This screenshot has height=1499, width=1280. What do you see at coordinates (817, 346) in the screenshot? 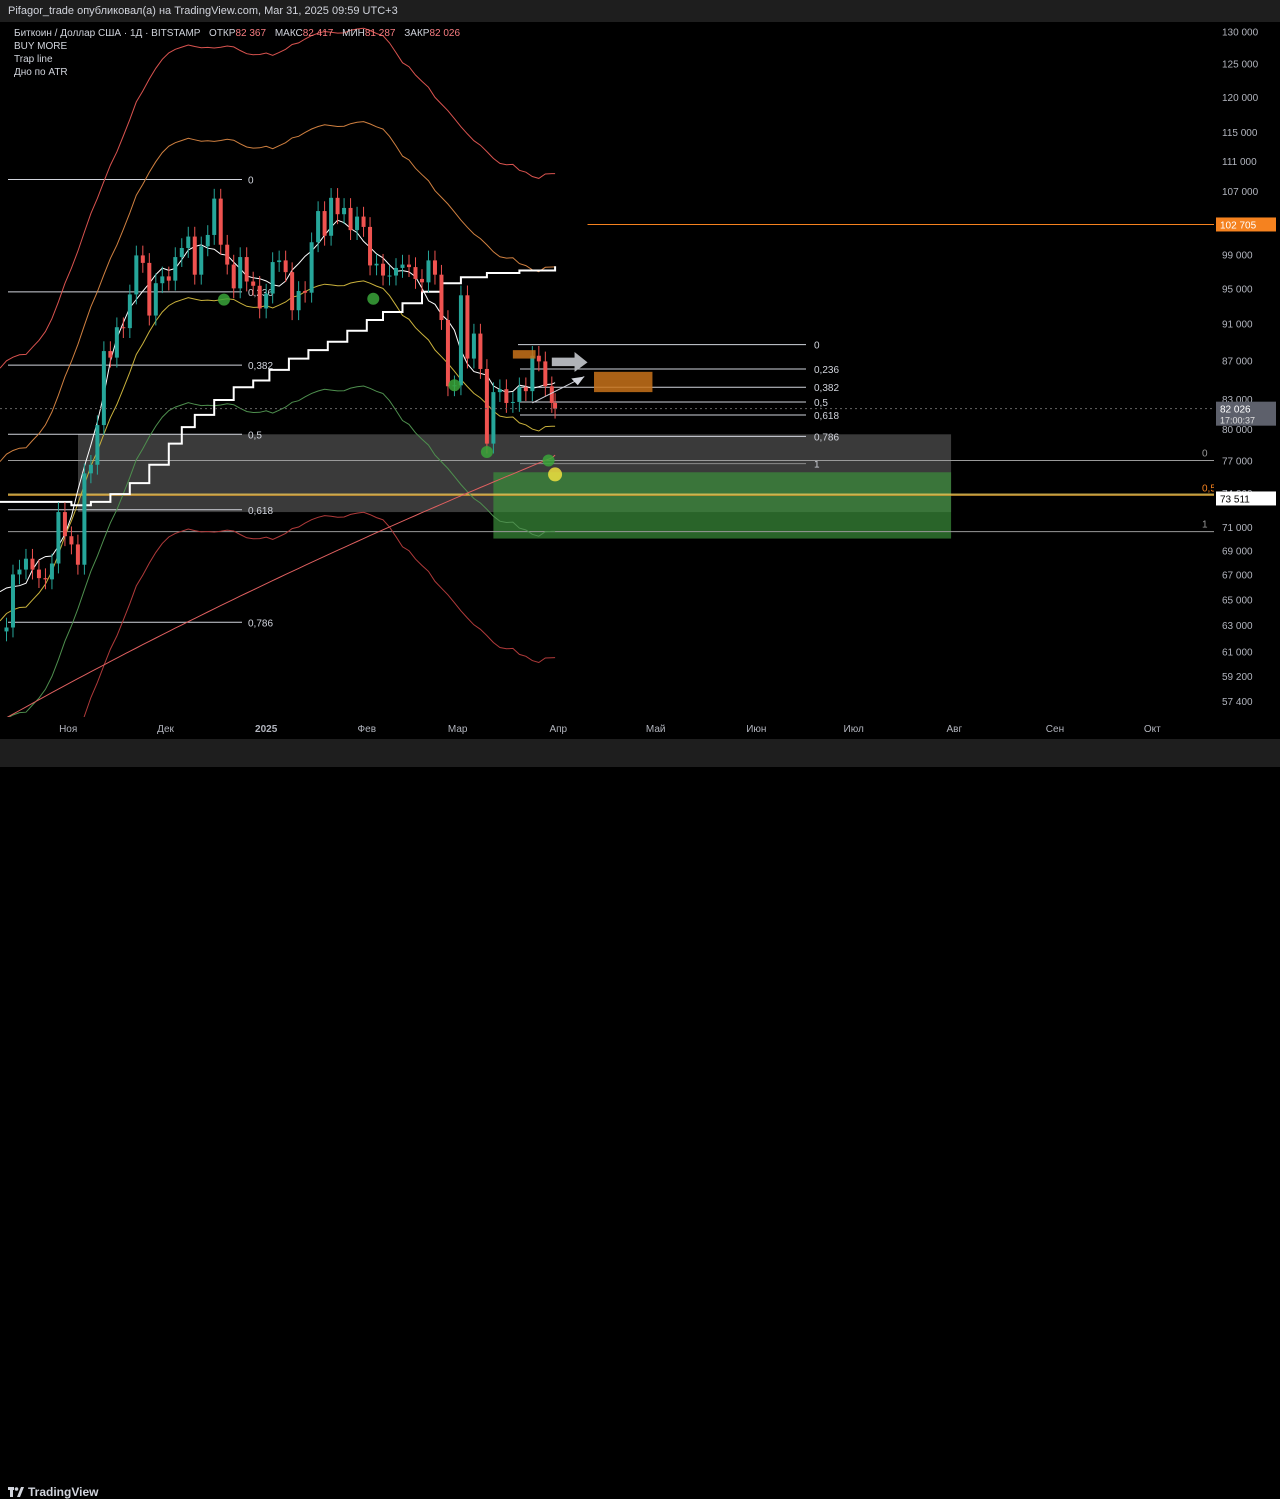
I see `right-fib-label: 0` at bounding box center [817, 346].